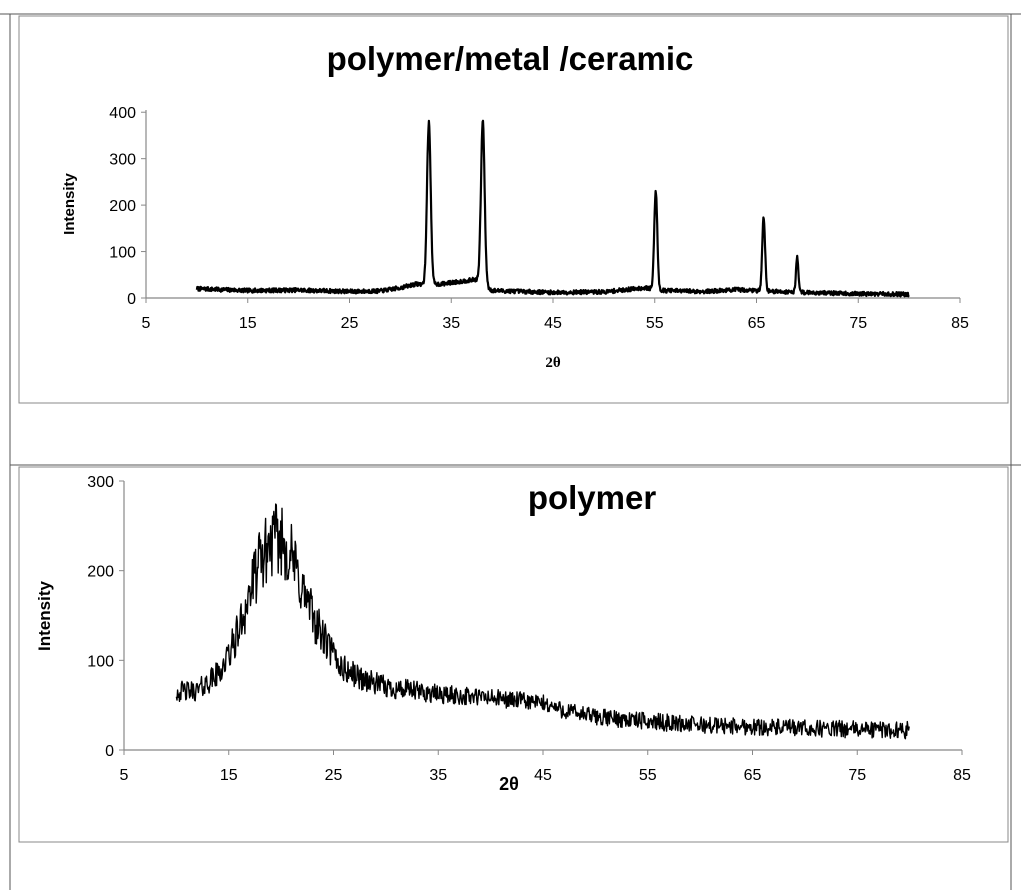 The image size is (1021, 890). I want to click on chart-1-x-tick-label: 75, so click(858, 323).